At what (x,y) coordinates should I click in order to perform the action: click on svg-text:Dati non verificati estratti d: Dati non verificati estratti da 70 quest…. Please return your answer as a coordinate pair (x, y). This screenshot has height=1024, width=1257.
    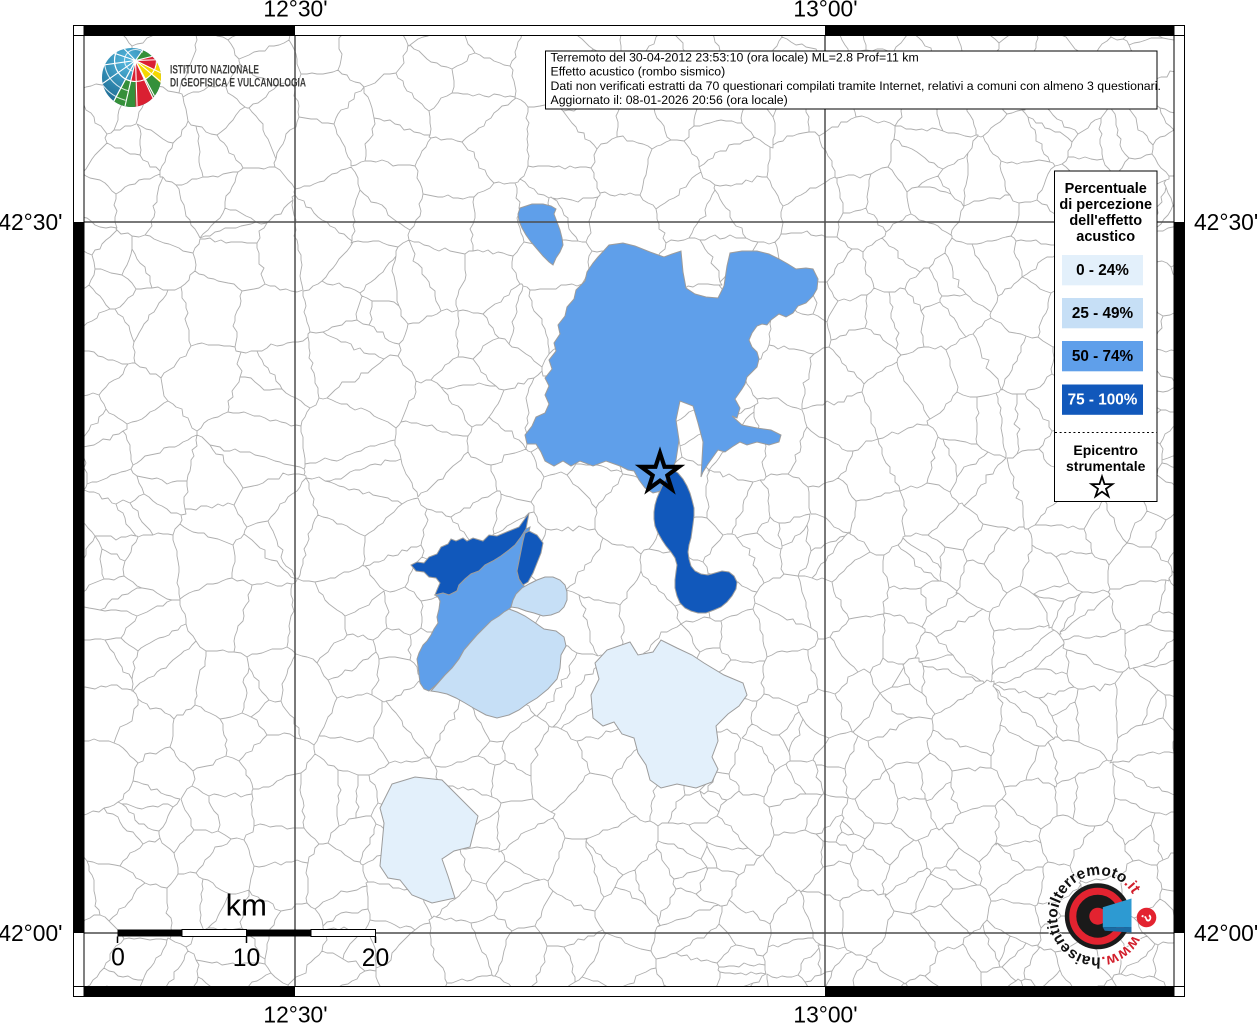
    Looking at the image, I should click on (856, 86).